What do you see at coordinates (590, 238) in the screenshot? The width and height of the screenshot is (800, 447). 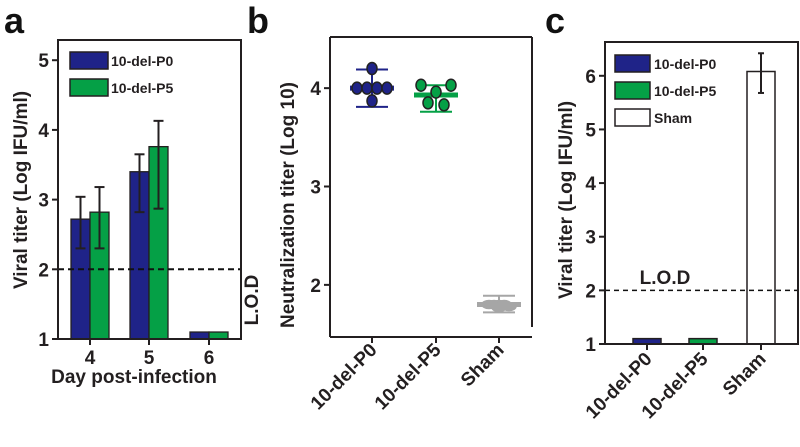 I see `panel-c-ytick-label: 3` at bounding box center [590, 238].